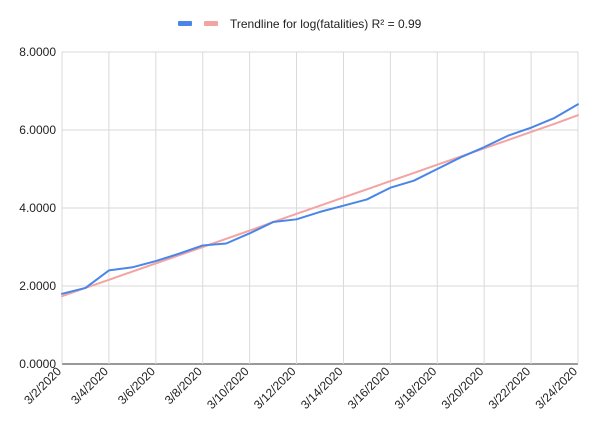 This screenshot has height=432, width=600. What do you see at coordinates (136, 385) in the screenshot?
I see `x-tick-label: 3/6/2020` at bounding box center [136, 385].